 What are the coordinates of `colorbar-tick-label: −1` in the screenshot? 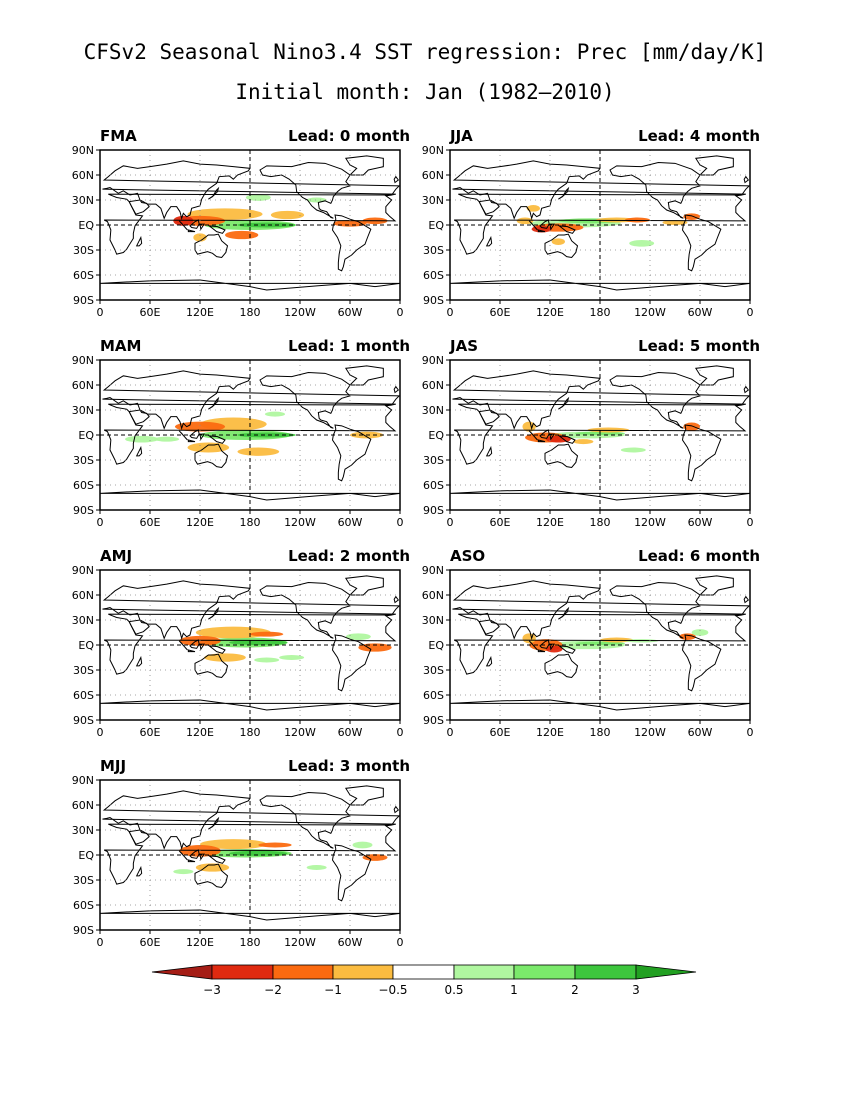 It's located at (333, 990).